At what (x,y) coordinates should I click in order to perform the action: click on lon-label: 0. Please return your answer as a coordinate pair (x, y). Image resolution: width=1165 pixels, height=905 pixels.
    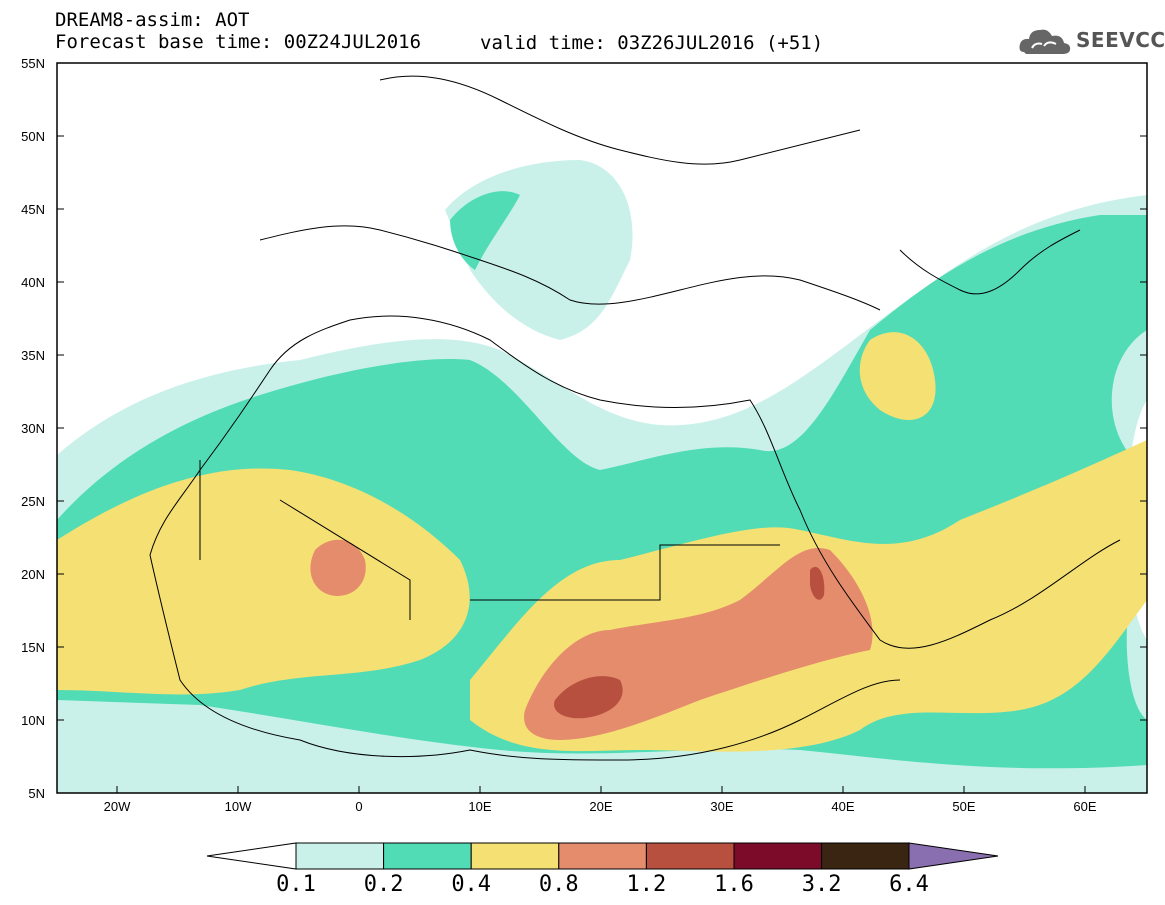
    Looking at the image, I should click on (358, 806).